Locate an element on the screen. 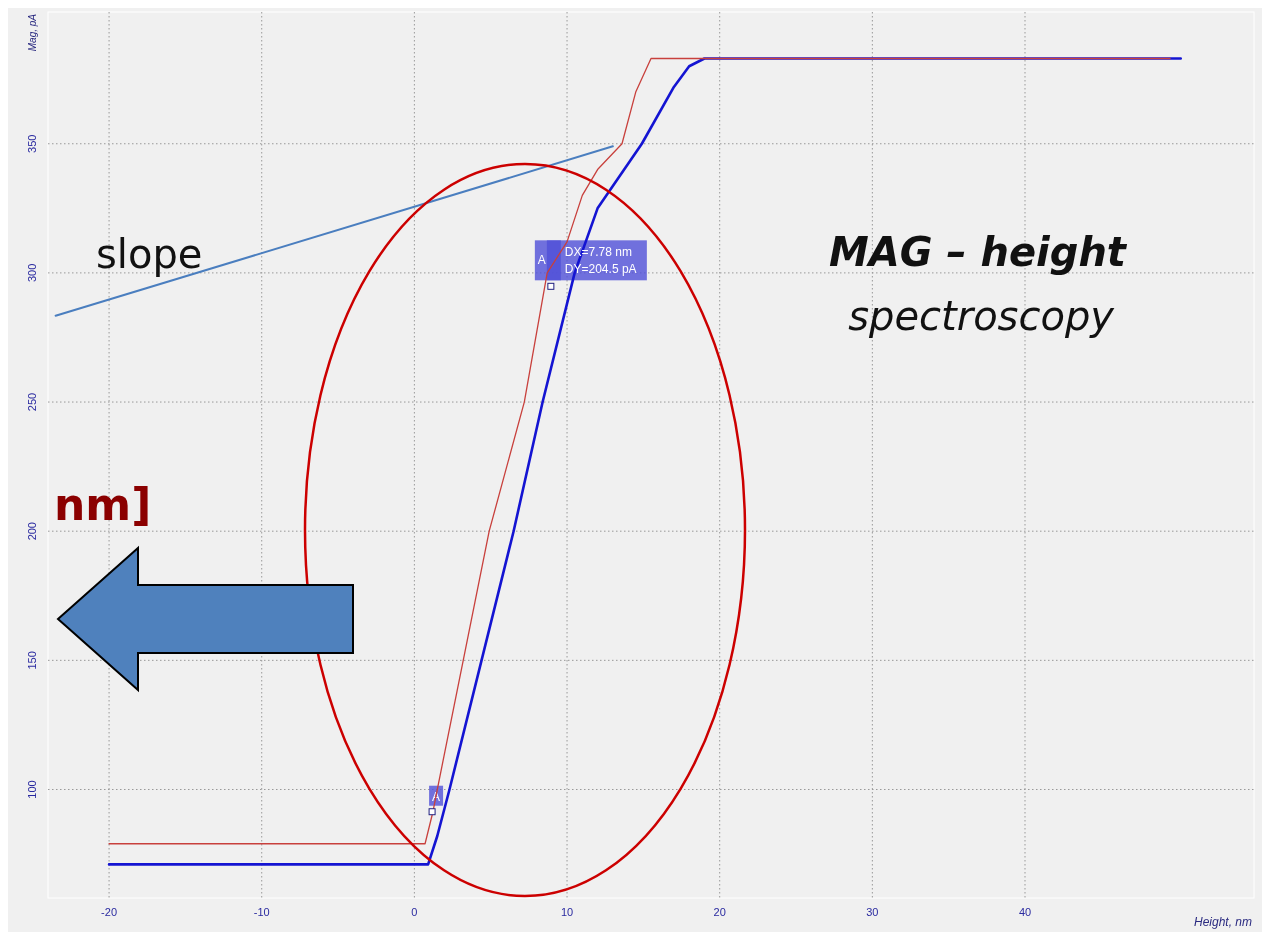  x-tick-label: 40 is located at coordinates (1025, 912).